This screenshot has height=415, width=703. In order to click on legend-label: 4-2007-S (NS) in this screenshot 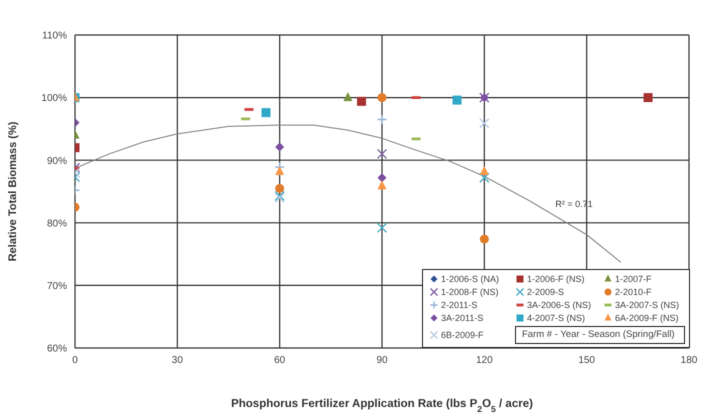, I will do `click(556, 318)`.